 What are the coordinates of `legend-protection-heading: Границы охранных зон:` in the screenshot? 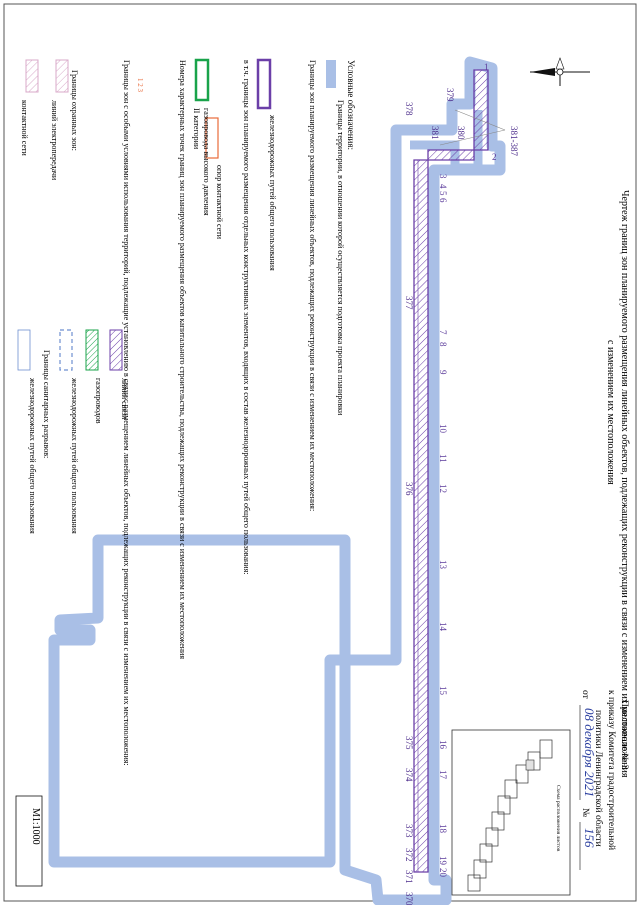 It's located at (74, 110).